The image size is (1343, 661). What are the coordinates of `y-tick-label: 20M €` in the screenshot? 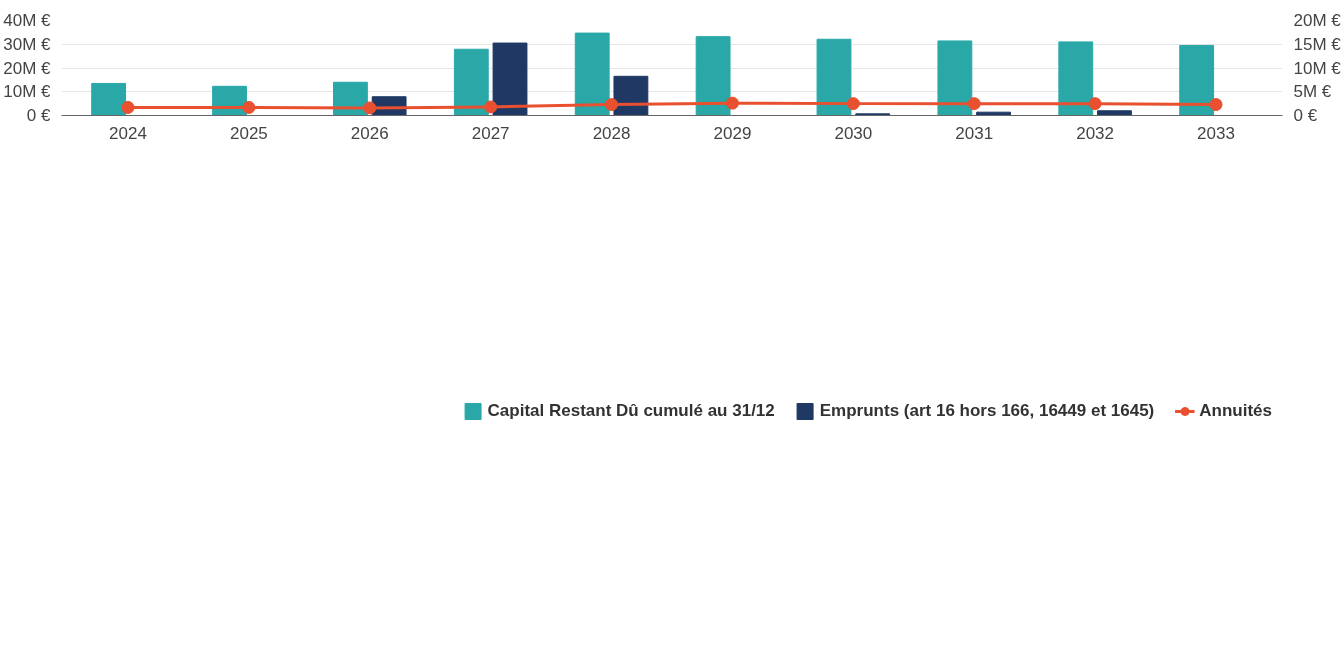 It's located at (27, 68).